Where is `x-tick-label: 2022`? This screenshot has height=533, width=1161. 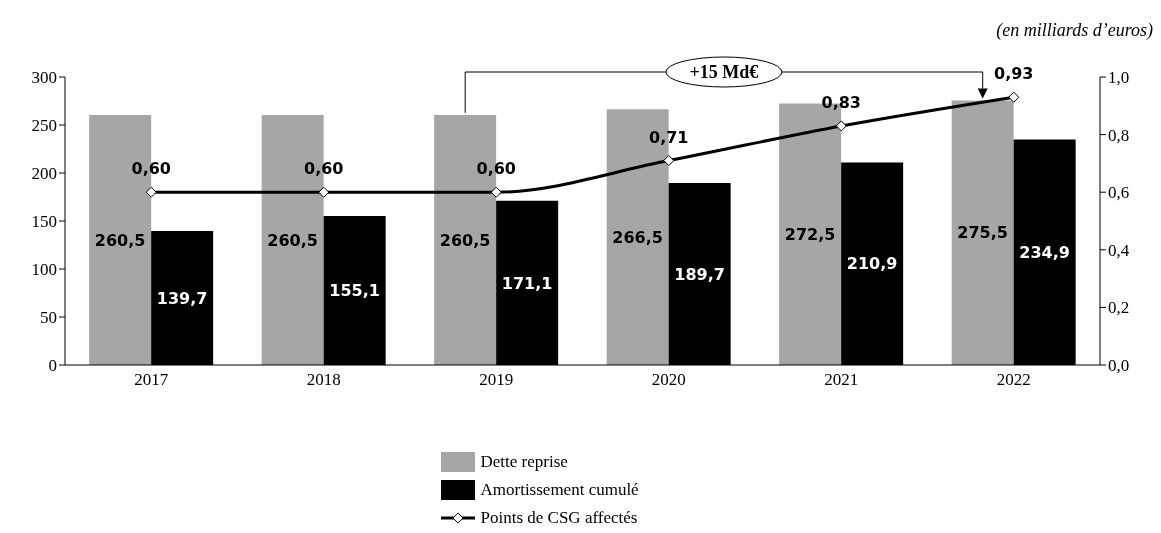 x-tick-label: 2022 is located at coordinates (1013, 380).